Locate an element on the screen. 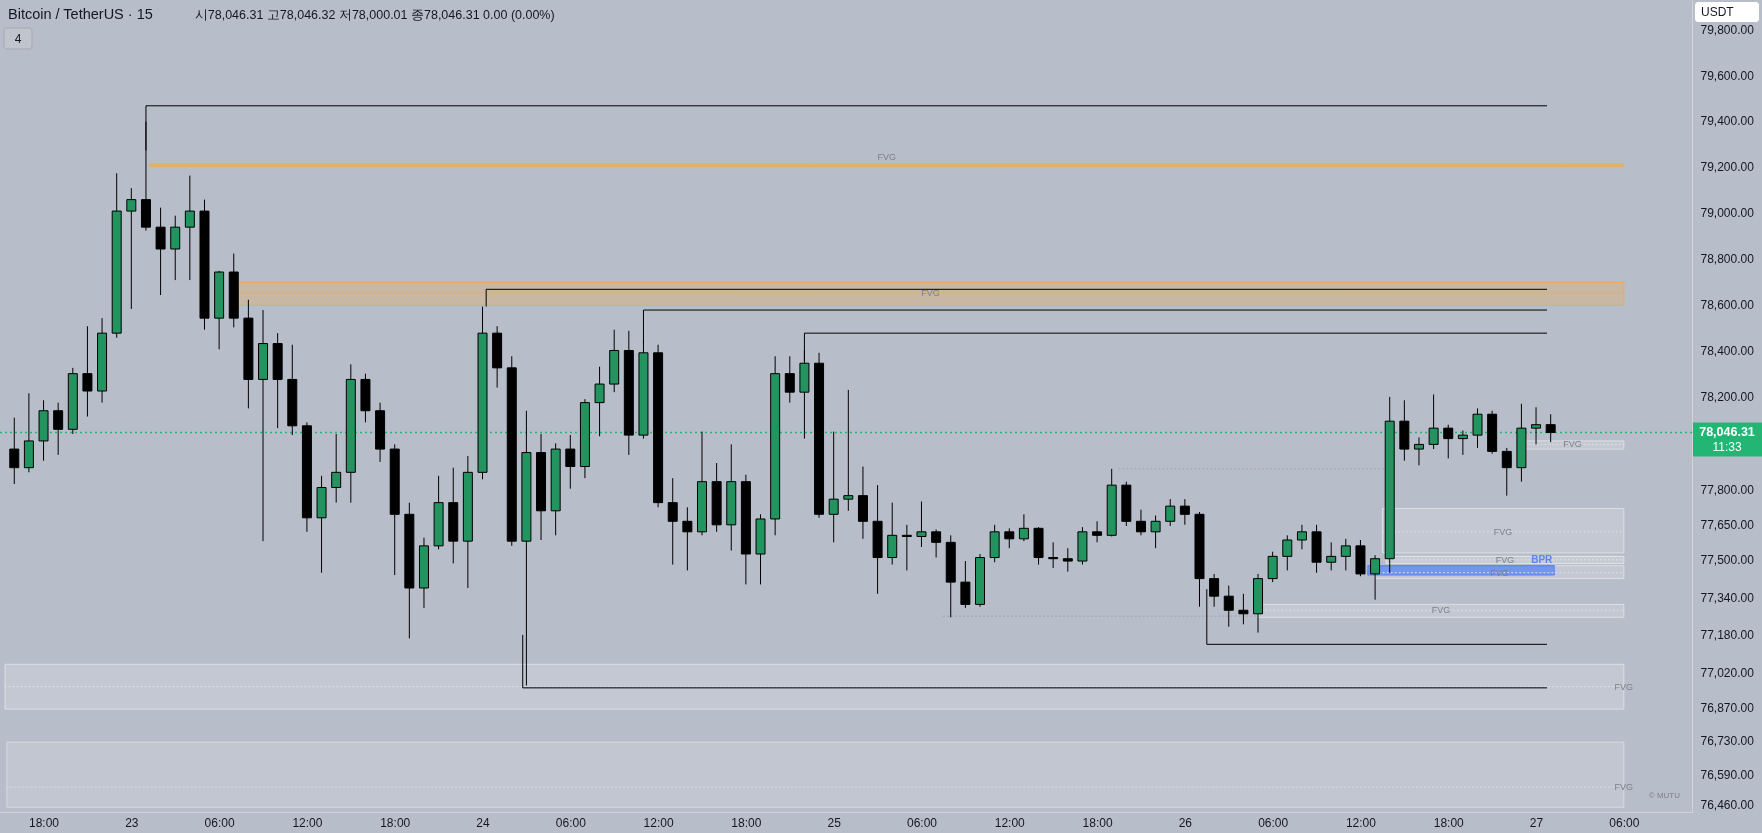  y-tick-label: 78,600.00 is located at coordinates (1727, 304).